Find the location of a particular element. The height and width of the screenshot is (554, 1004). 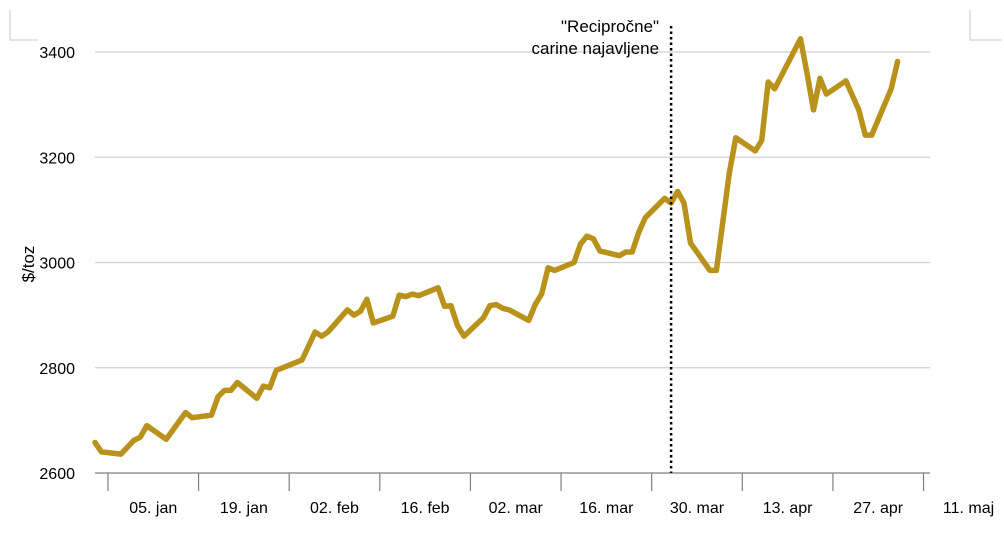

y-tick-label: 3400 is located at coordinates (57, 53).